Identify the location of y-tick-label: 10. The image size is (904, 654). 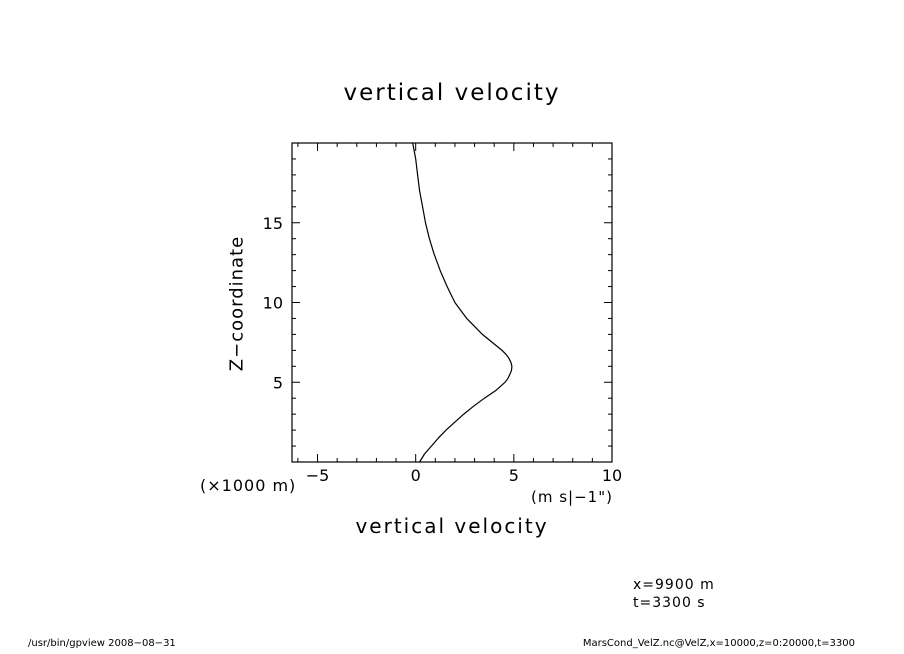
(273, 303).